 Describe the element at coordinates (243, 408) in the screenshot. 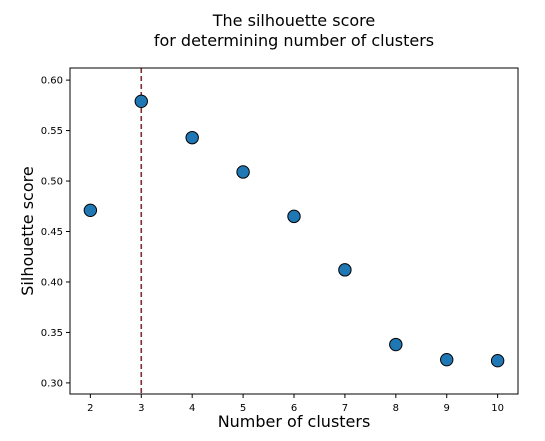

I see `x-tick-label: 5` at that location.